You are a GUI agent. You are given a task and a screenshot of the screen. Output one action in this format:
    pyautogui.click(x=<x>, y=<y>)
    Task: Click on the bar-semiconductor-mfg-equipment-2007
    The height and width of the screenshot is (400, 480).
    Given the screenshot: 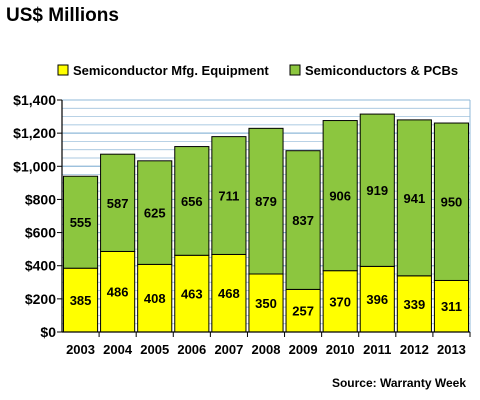 What is the action you would take?
    pyautogui.click(x=229, y=293)
    